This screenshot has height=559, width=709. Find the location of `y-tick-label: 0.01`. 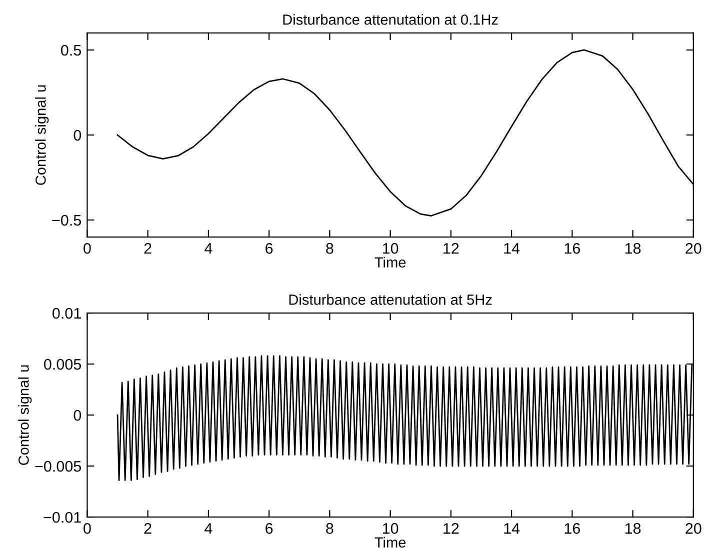

y-tick-label: 0.01 is located at coordinates (66, 313).